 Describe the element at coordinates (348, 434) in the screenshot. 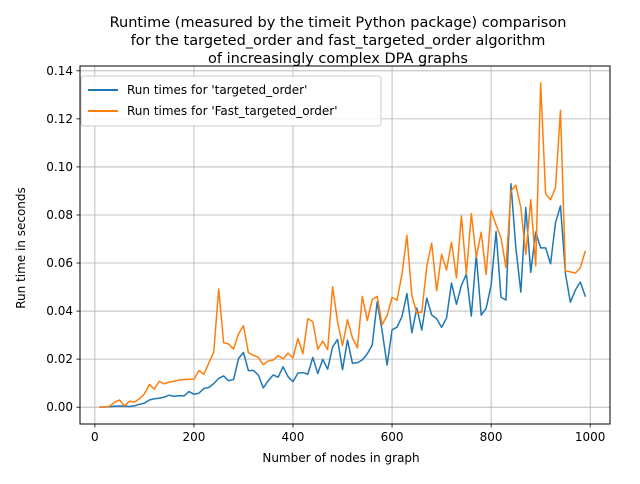

I see `x-axis: 0 200 400 600 800 1000` at that location.